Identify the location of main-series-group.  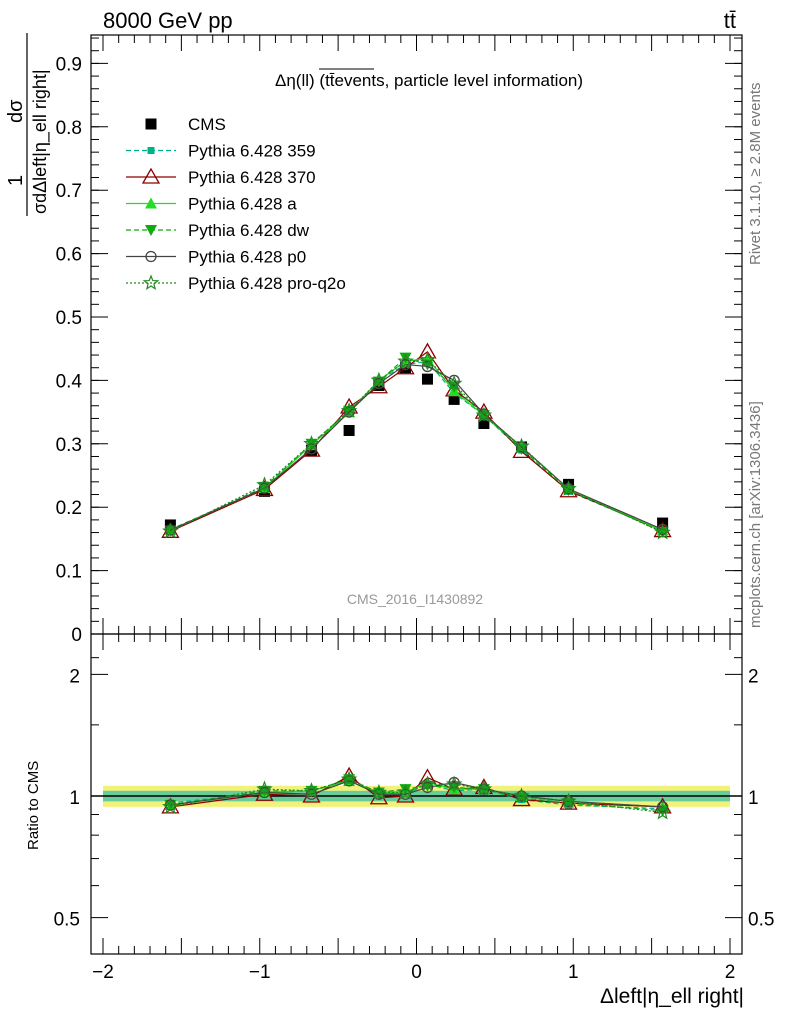
(416, 441).